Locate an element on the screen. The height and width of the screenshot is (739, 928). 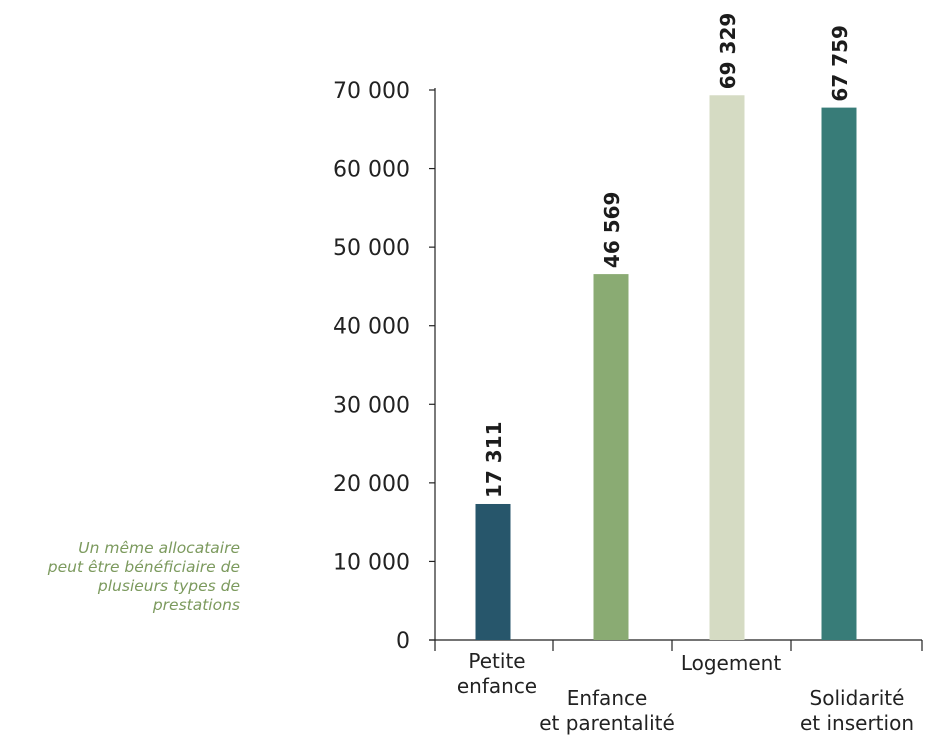
y-tick-label: 60 000 is located at coordinates (371, 170).